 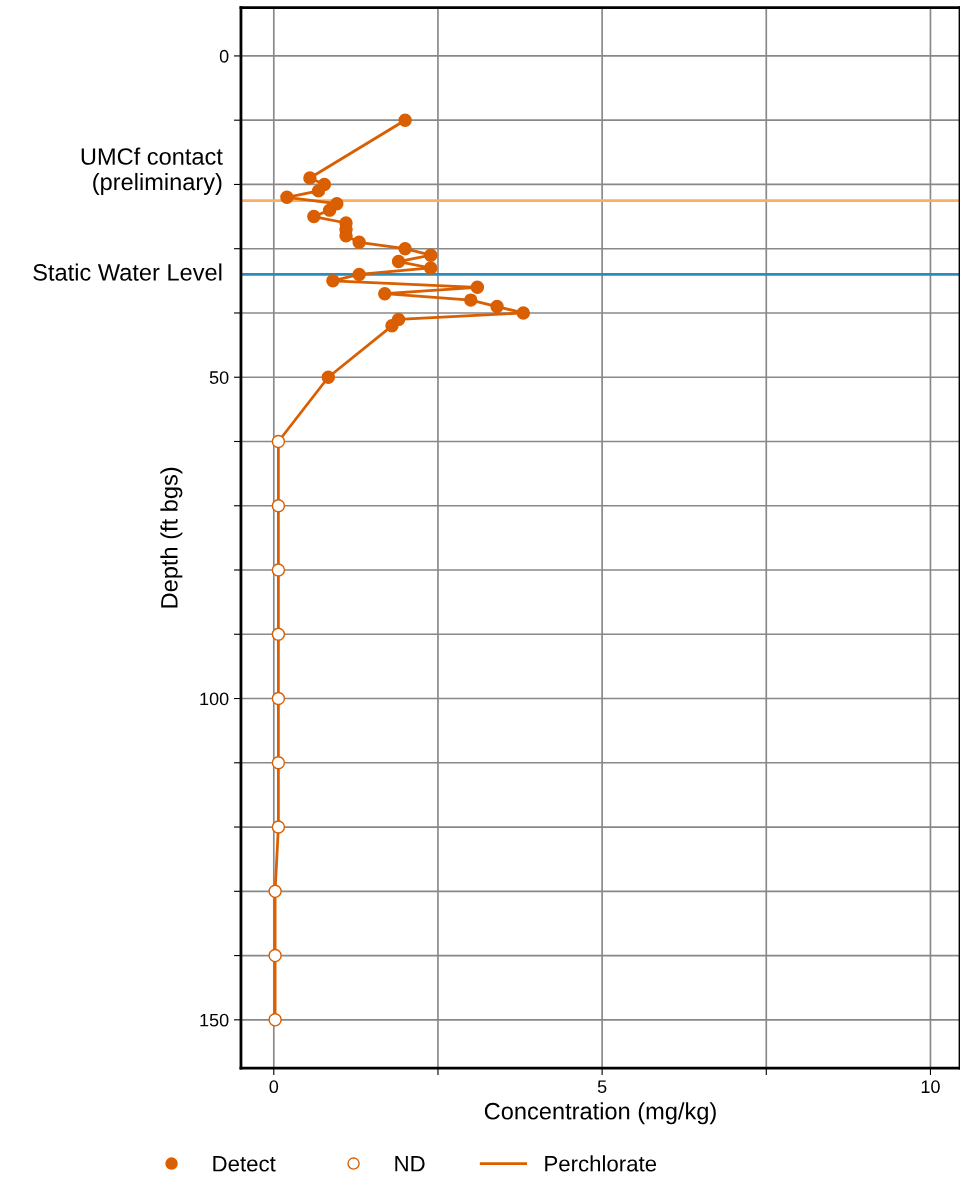 What do you see at coordinates (214, 1020) in the screenshot?
I see `y-tick-label: 150` at bounding box center [214, 1020].